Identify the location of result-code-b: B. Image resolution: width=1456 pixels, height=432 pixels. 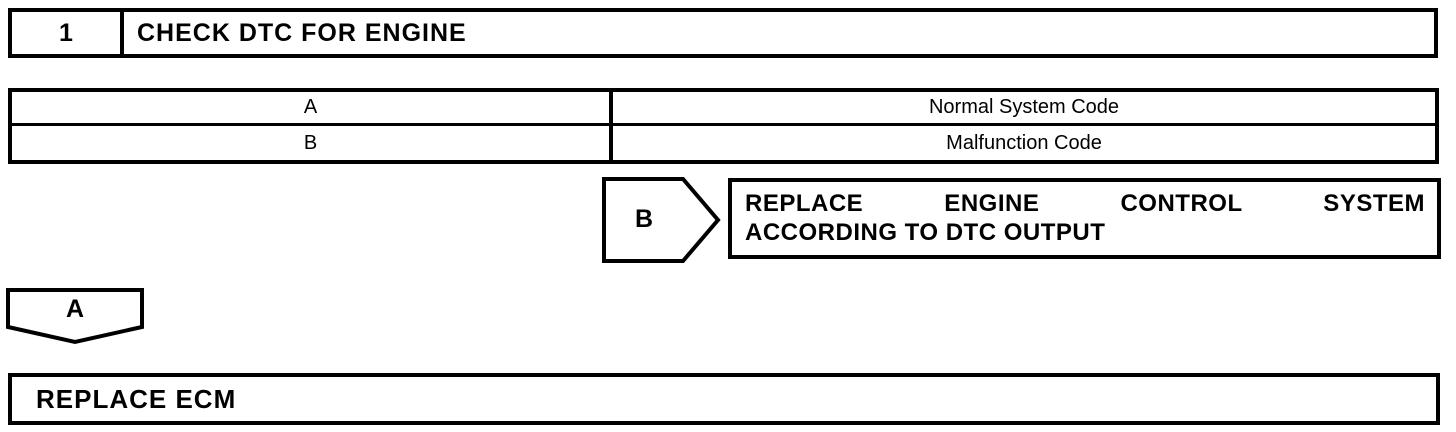
(312, 143).